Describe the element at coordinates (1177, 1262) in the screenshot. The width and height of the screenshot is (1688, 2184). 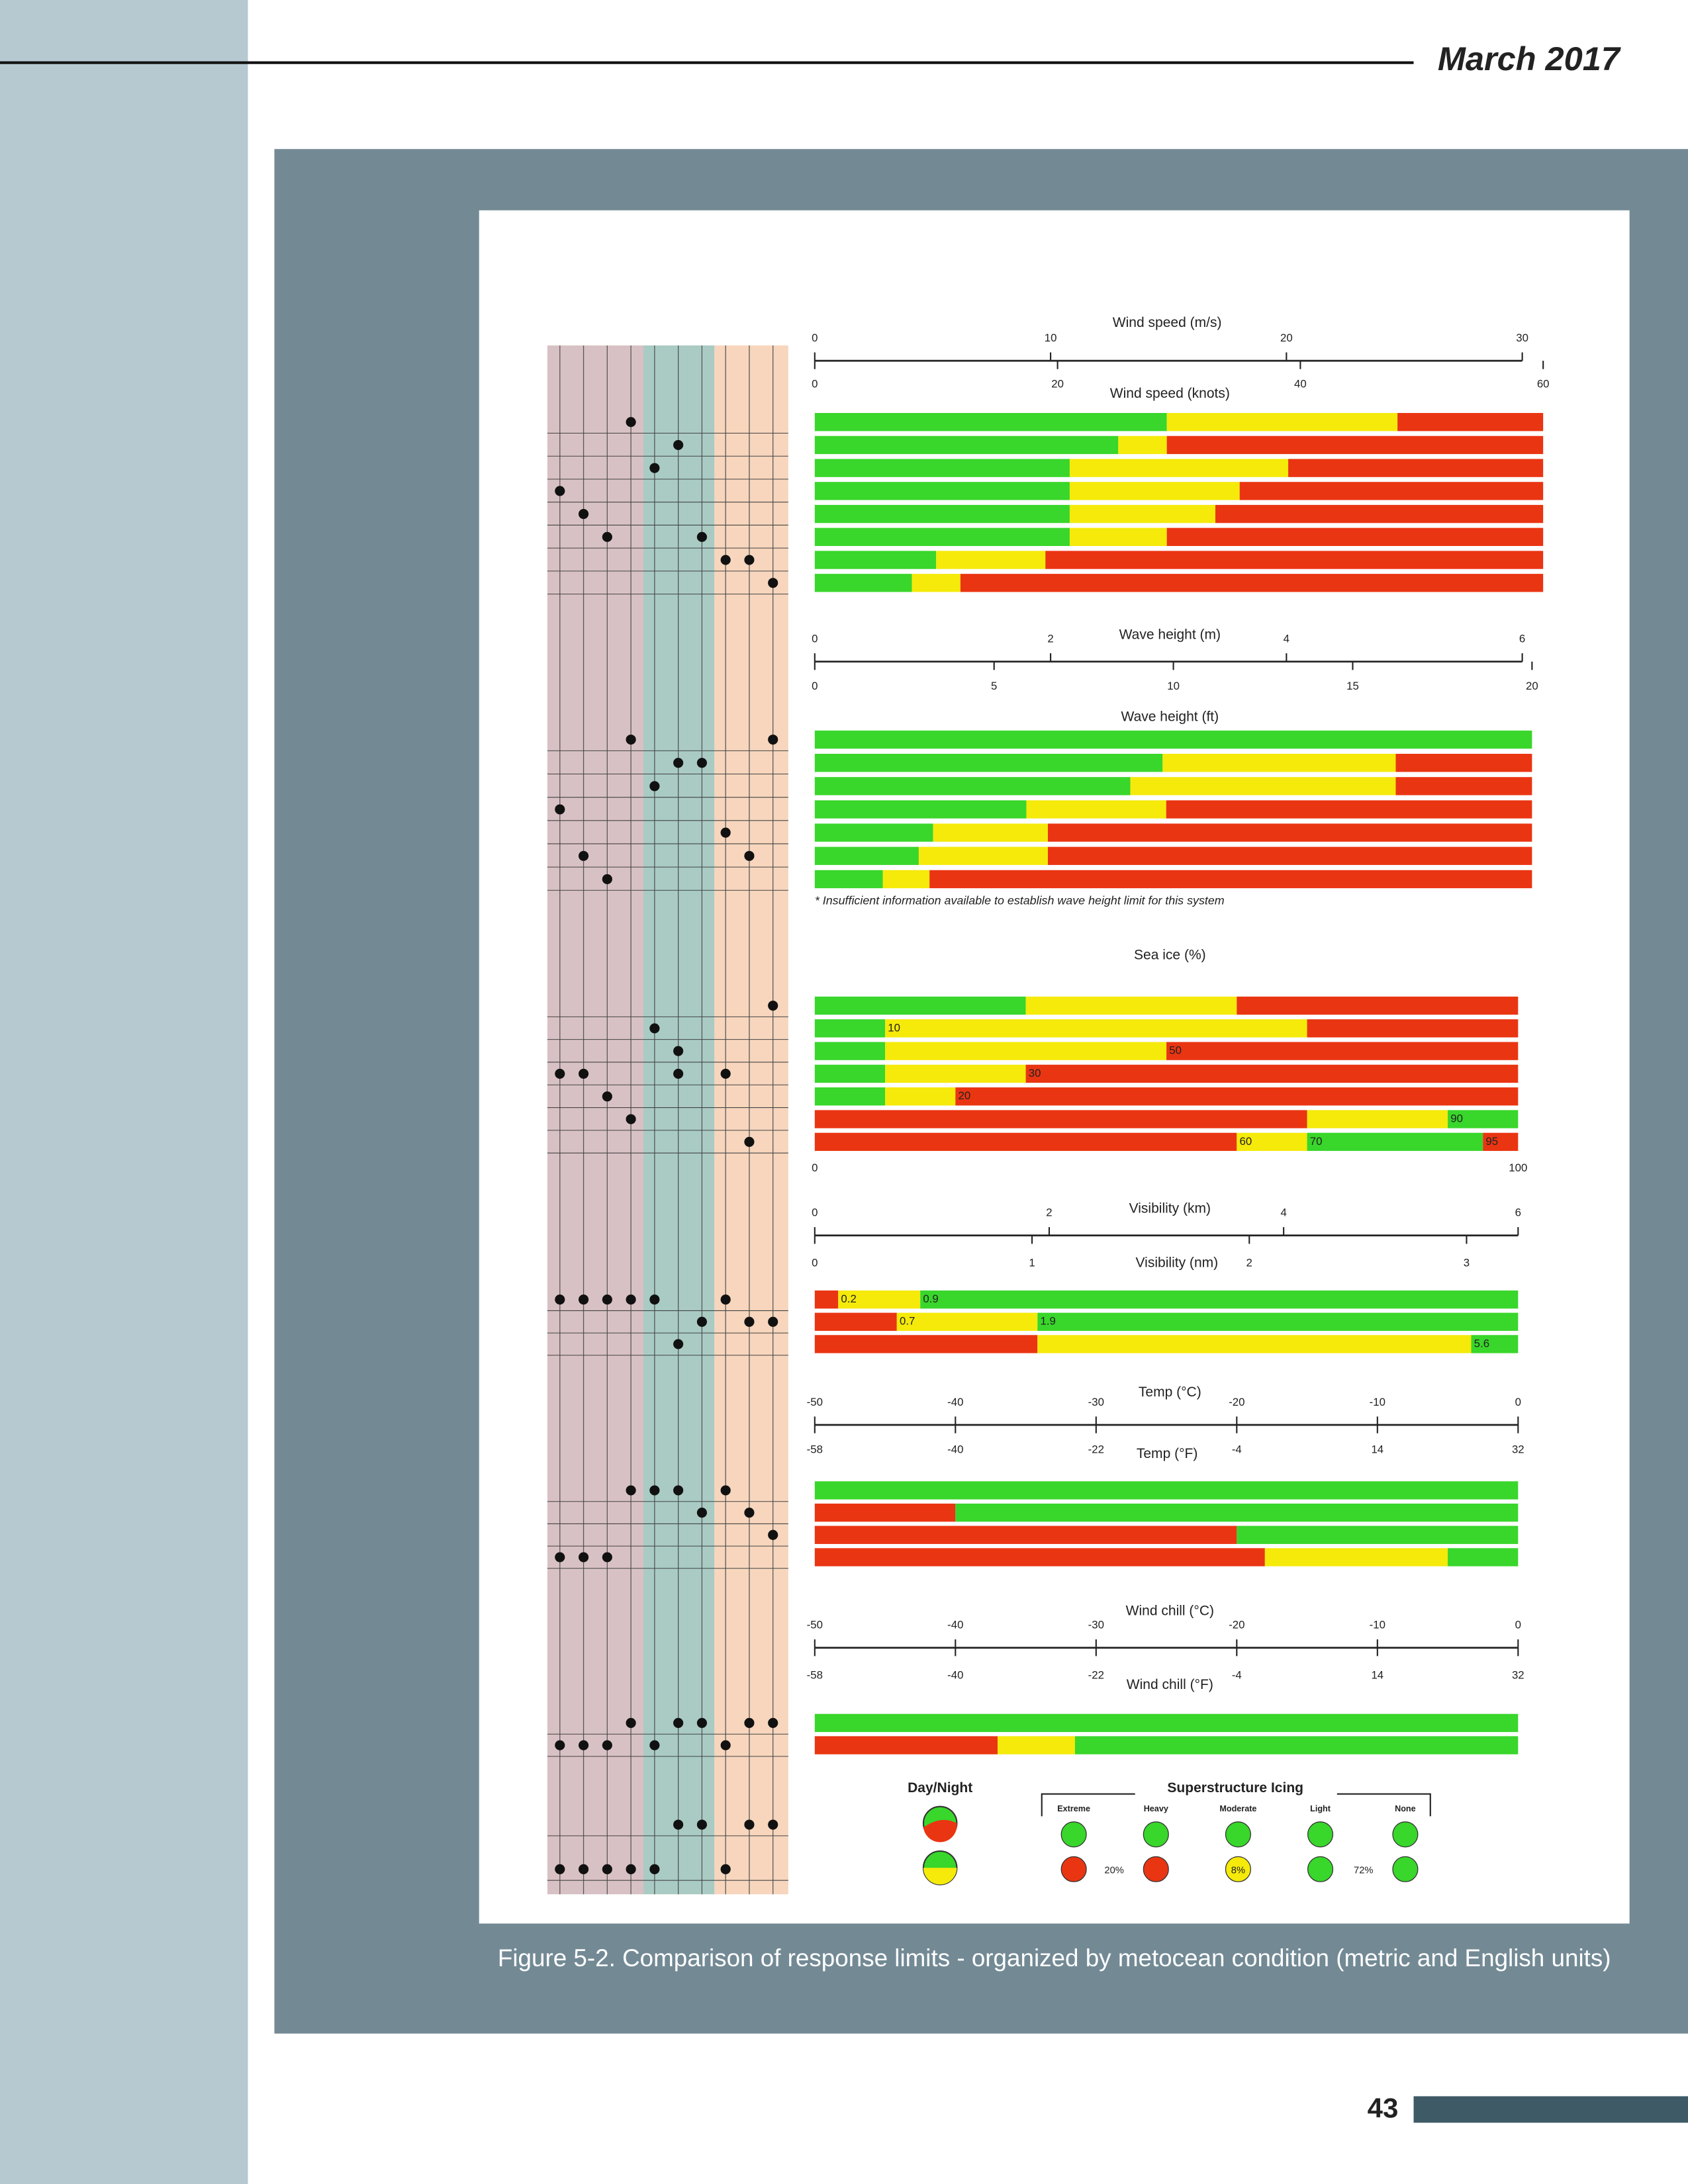
I see `axis-title: Visibility (nm)` at that location.